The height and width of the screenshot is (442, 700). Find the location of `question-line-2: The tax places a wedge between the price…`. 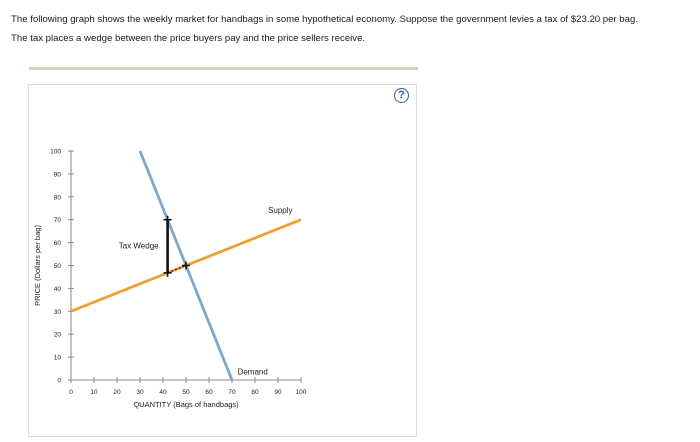

question-line-2: The tax places a wedge between the price… is located at coordinates (188, 38).